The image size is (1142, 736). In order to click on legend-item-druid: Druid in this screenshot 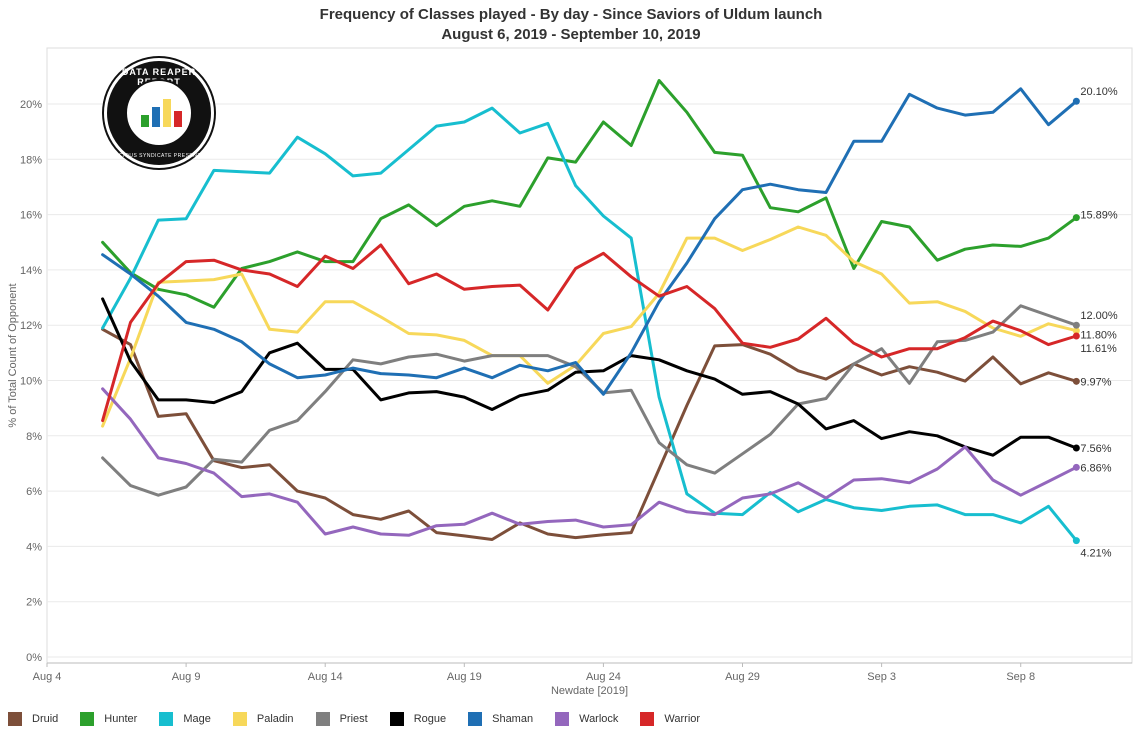, I will do `click(33, 719)`.